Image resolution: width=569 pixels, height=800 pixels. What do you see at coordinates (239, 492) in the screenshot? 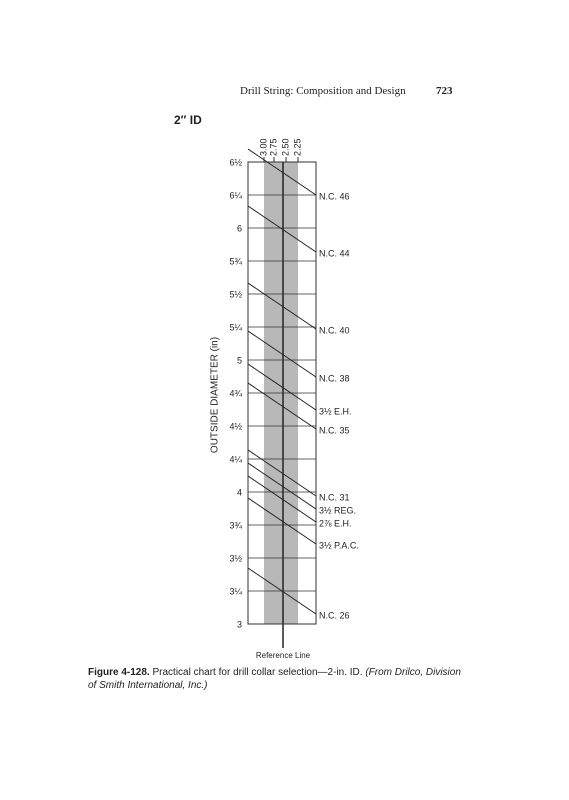
I see `od-label: 4` at bounding box center [239, 492].